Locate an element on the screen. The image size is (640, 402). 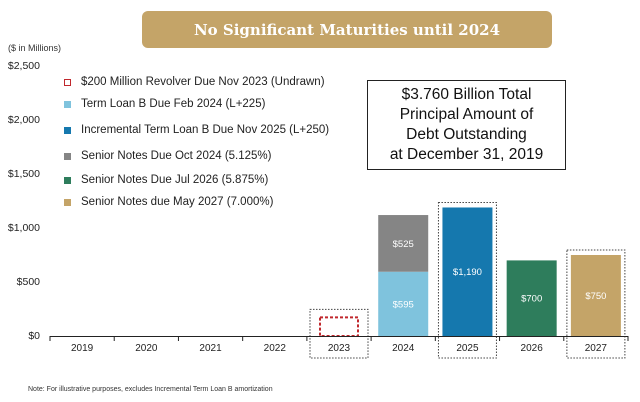
bar-value-label: $1,190 is located at coordinates (467, 272).